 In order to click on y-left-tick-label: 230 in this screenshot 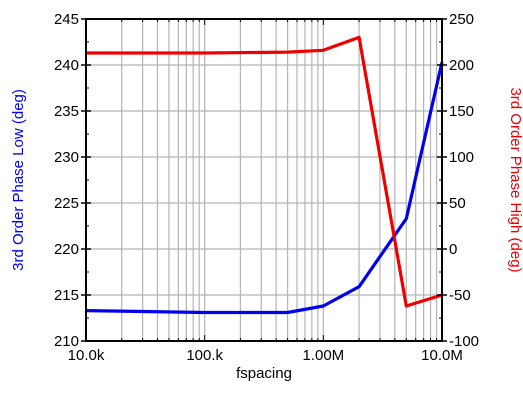, I will do `click(66, 157)`.